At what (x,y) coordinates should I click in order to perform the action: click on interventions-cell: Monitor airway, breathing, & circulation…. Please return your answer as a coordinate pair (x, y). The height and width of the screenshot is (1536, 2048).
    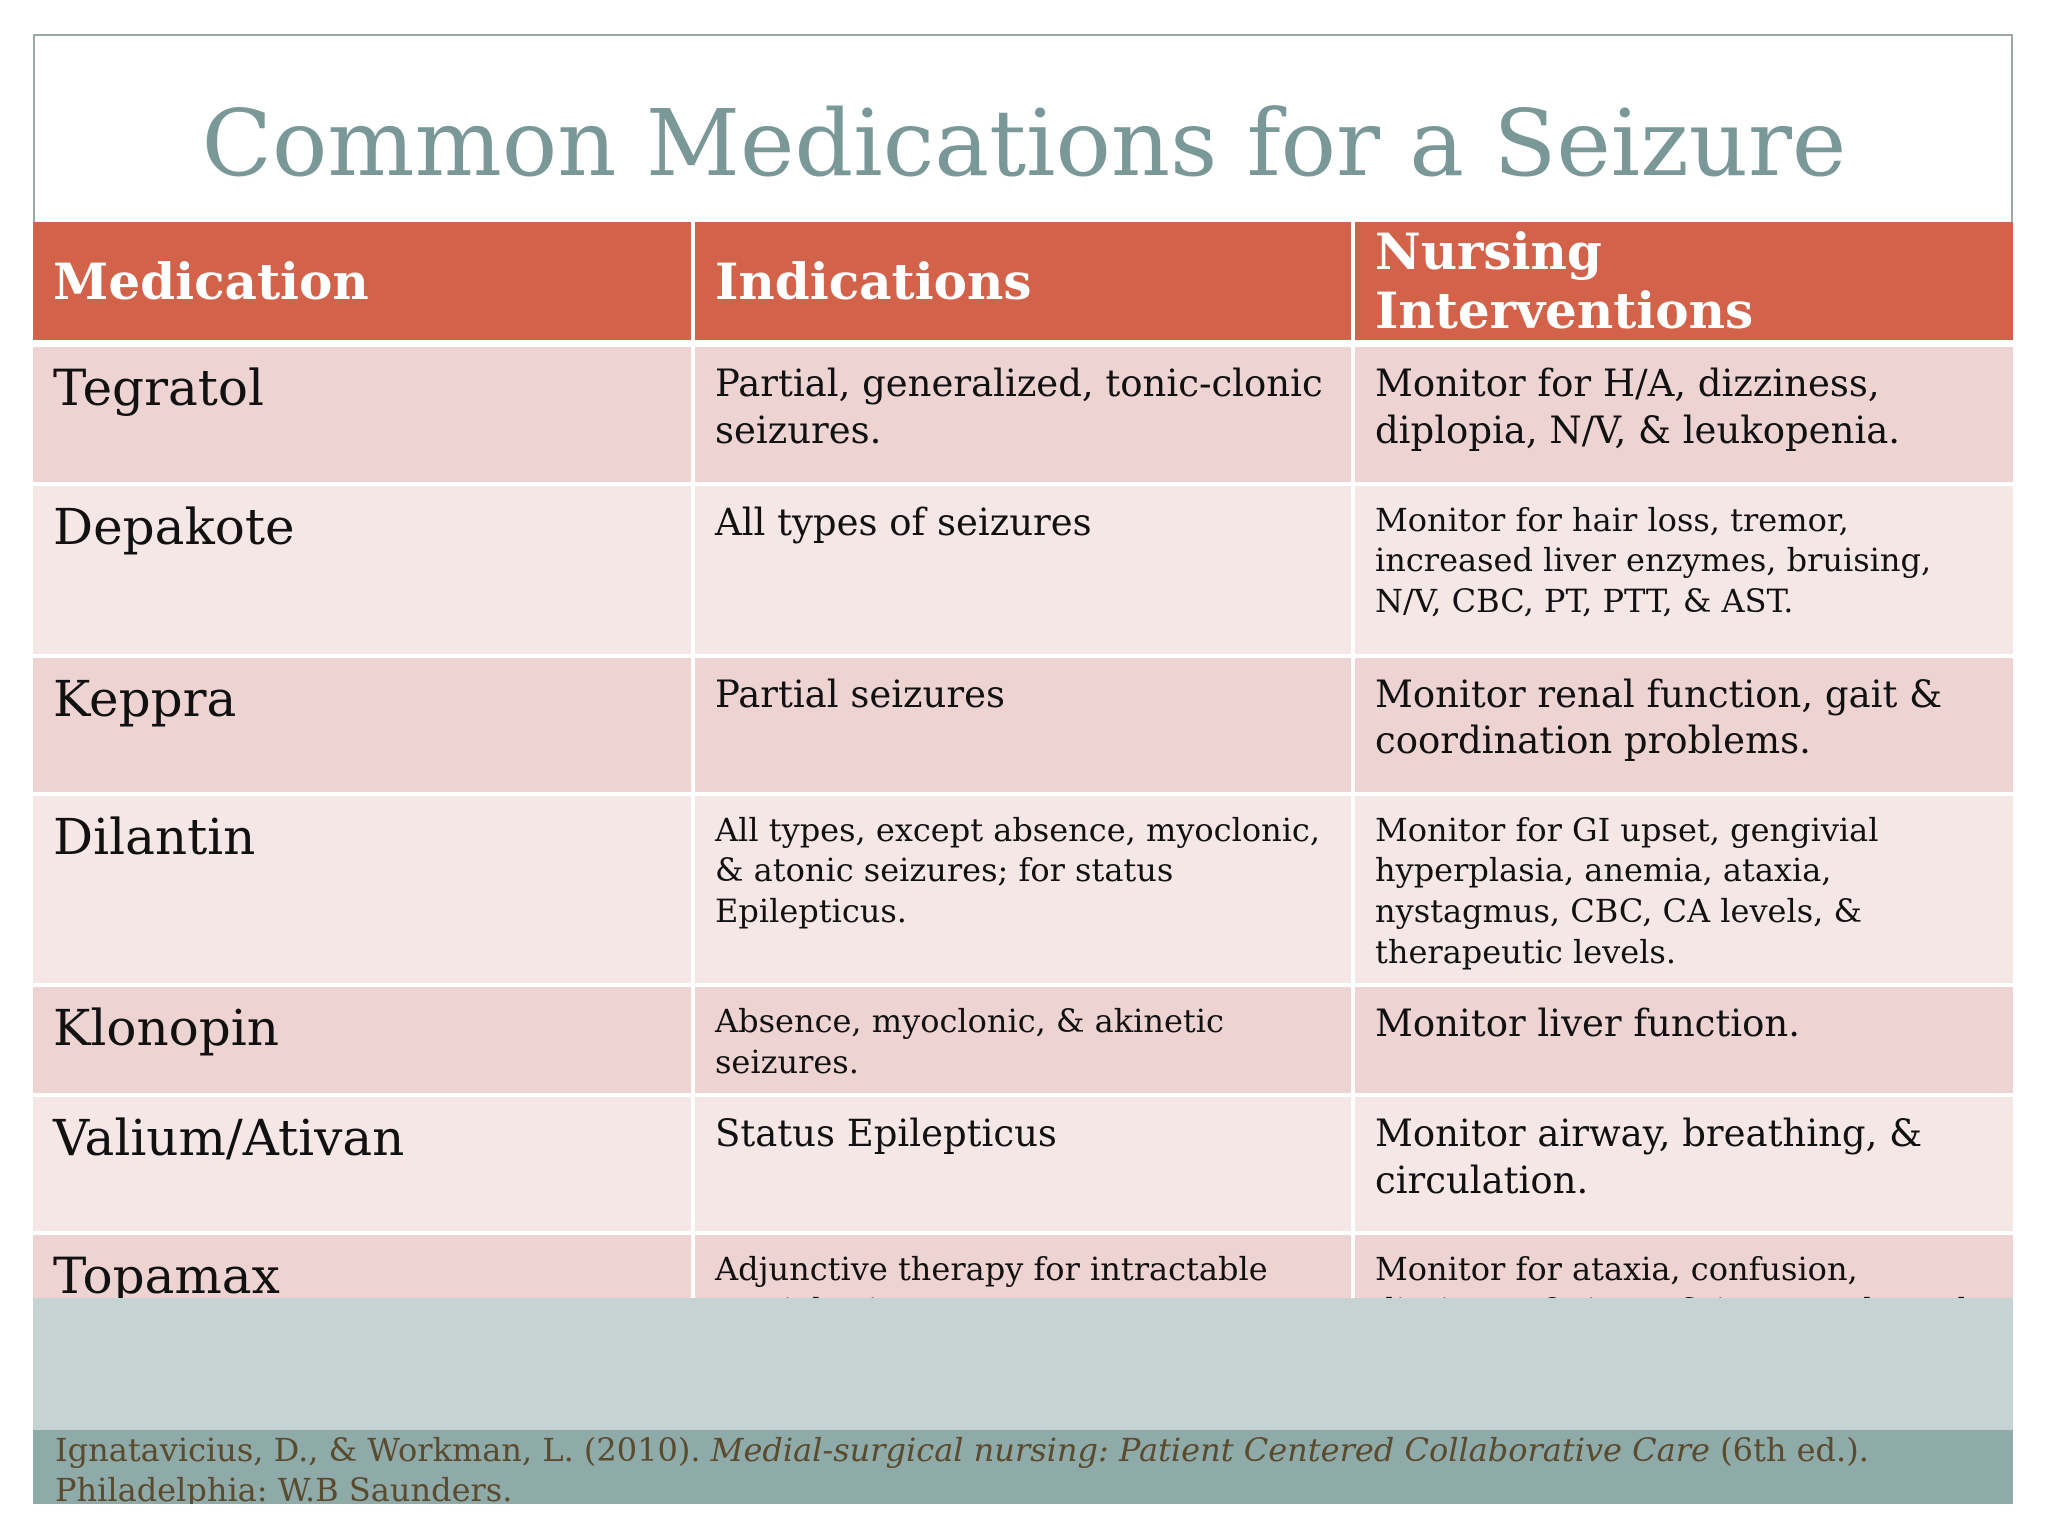
    Looking at the image, I should click on (1682, 1164).